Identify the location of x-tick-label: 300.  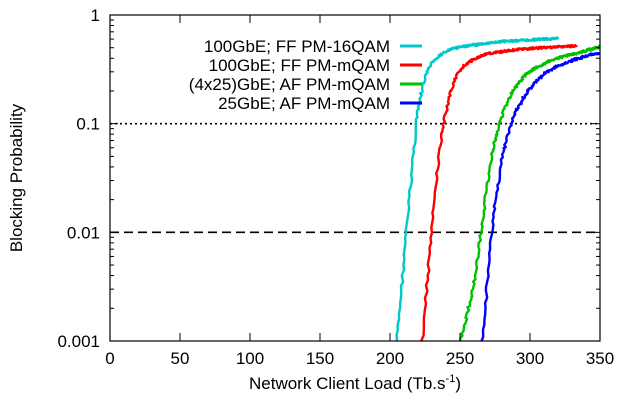
(530, 358).